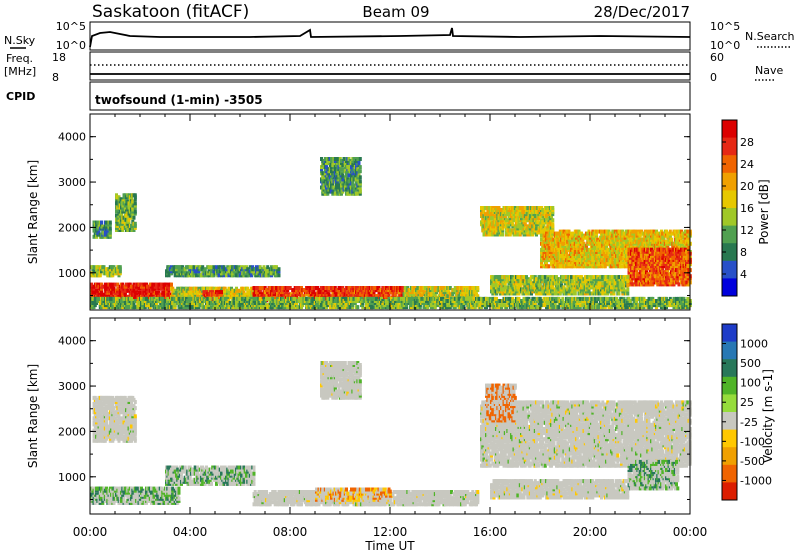  Describe the element at coordinates (395, 12) in the screenshot. I see `beam-title: Beam 09` at that location.